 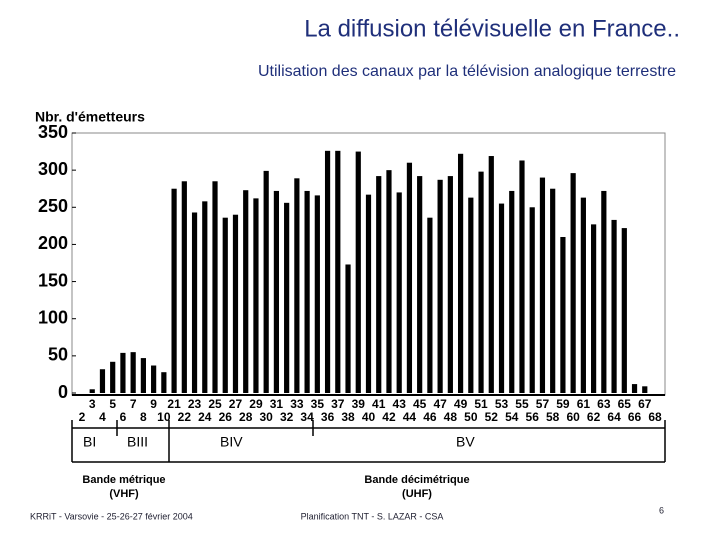 I want to click on x-tick-label: 44, so click(x=410, y=417).